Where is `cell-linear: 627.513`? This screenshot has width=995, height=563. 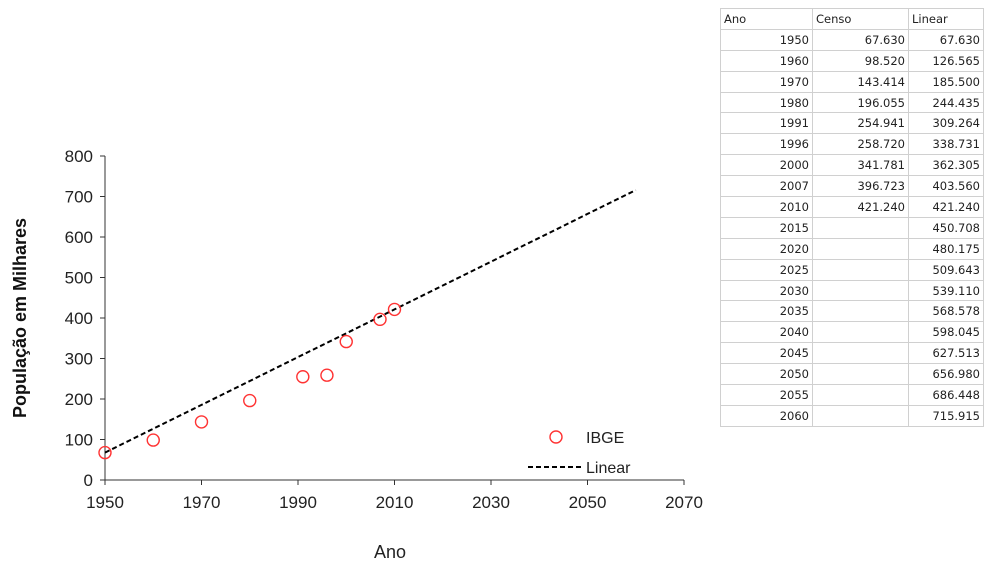 cell-linear: 627.513 is located at coordinates (946, 353).